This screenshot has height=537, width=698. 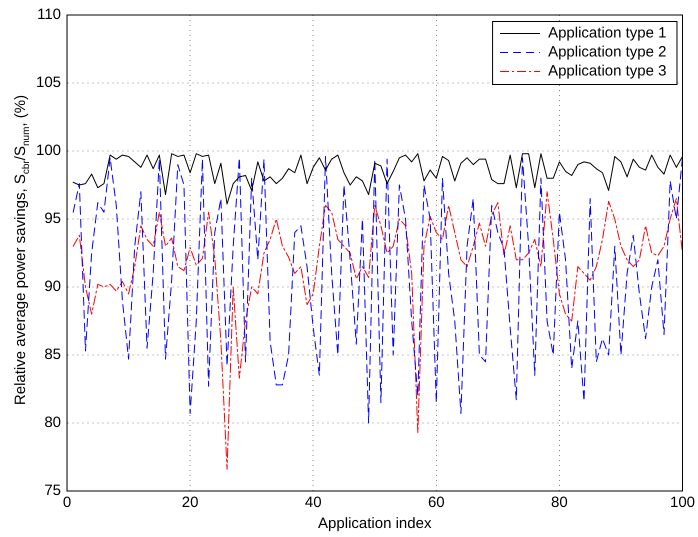 What do you see at coordinates (49, 15) in the screenshot?
I see `y-tick-label: 110` at bounding box center [49, 15].